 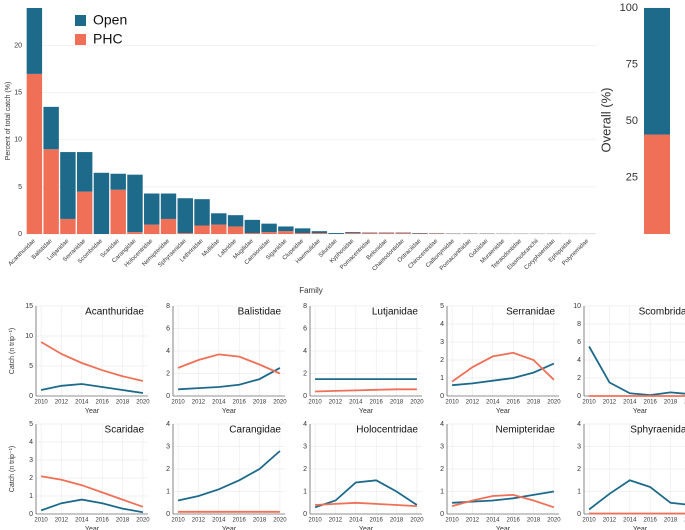 I want to click on y-tick-label: 4, so click(x=168, y=424).